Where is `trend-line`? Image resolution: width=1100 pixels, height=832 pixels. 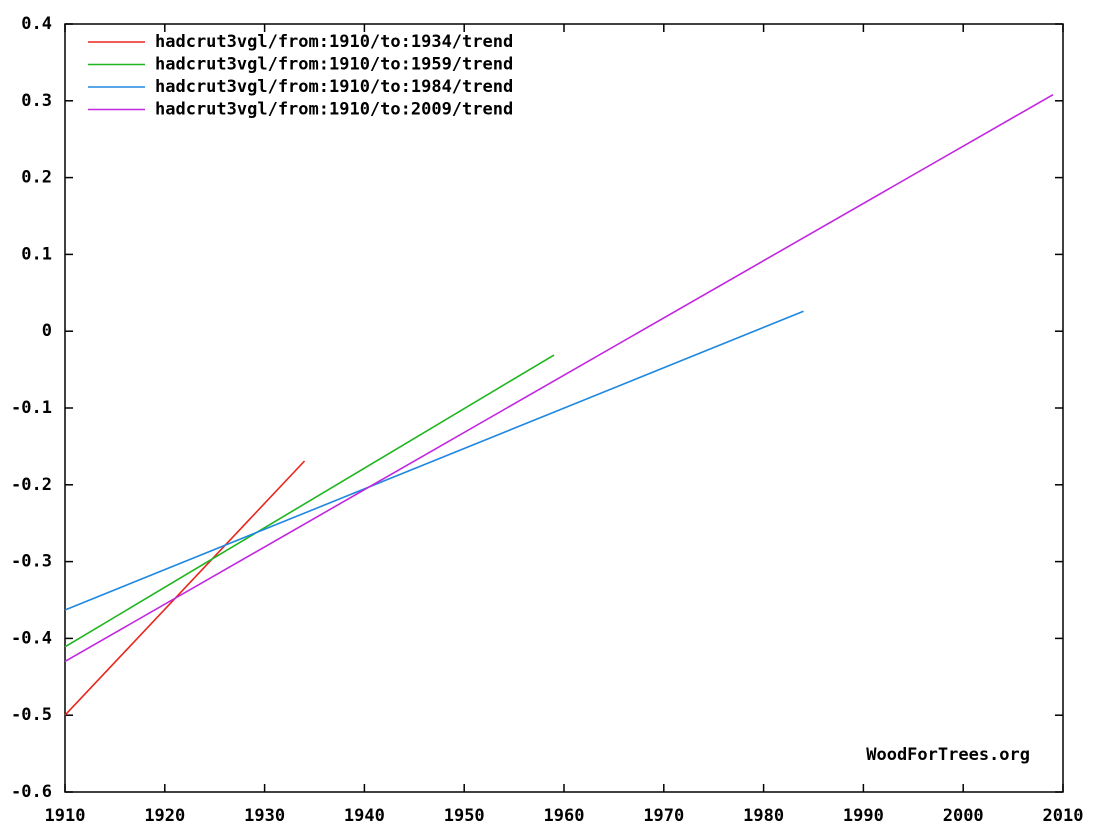 trend-line is located at coordinates (185, 588).